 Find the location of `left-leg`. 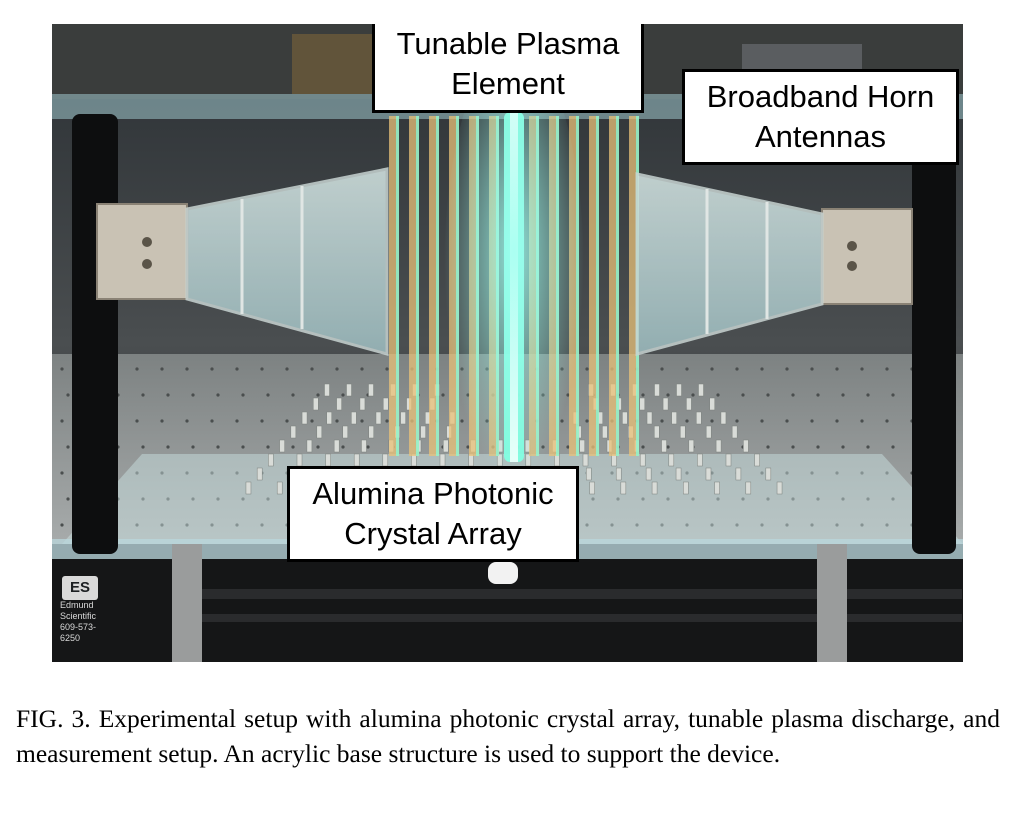

left-leg is located at coordinates (187, 603).